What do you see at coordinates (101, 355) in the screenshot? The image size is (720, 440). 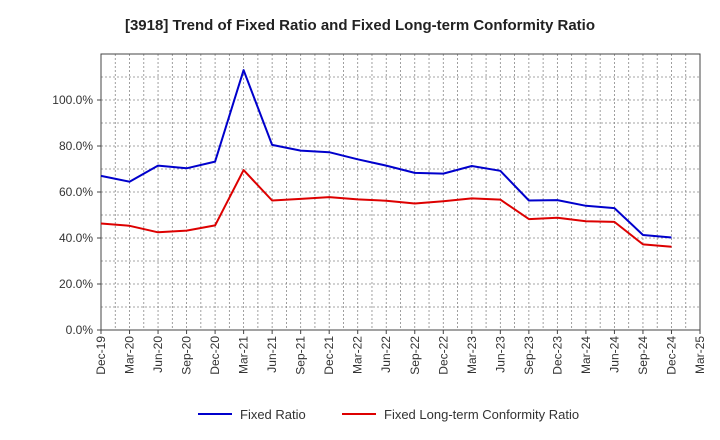 I see `x-tick-label: Dec-19` at bounding box center [101, 355].